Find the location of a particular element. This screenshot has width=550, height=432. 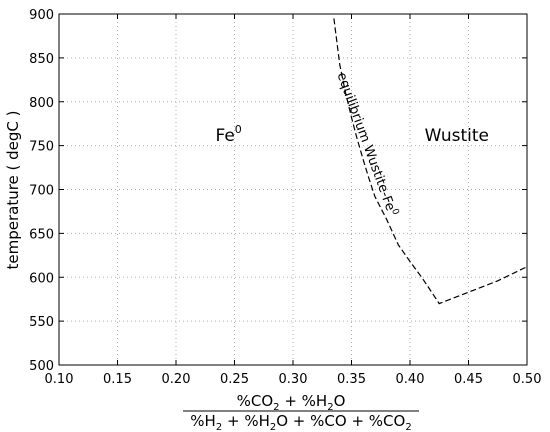

y-tick-label: 700 is located at coordinates (41, 191).